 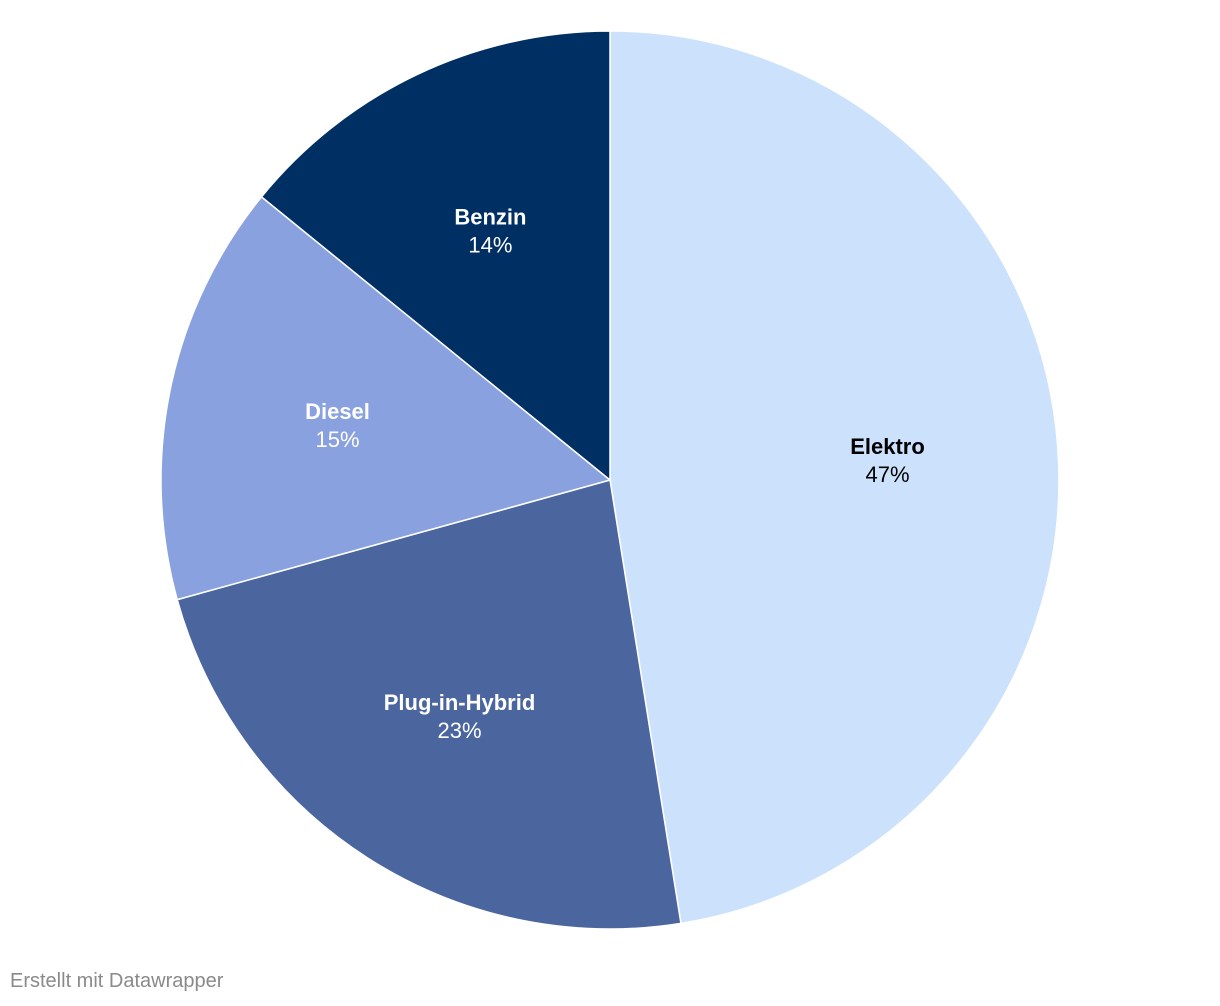 I want to click on slice-diesel, so click(x=386, y=398).